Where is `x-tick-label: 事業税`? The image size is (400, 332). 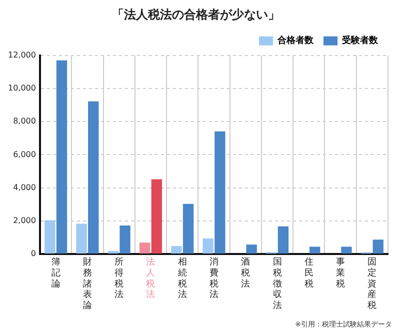
x-tick-label: 事業税 is located at coordinates (341, 273).